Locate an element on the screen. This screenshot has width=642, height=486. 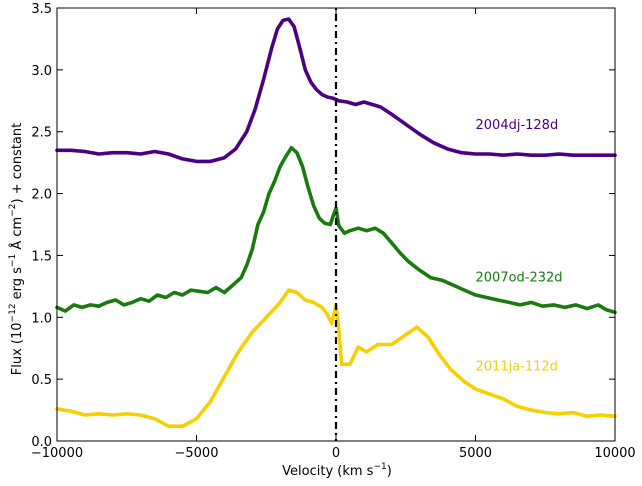
x-axis-label: Velocity (km s−1) is located at coordinates (337, 470).